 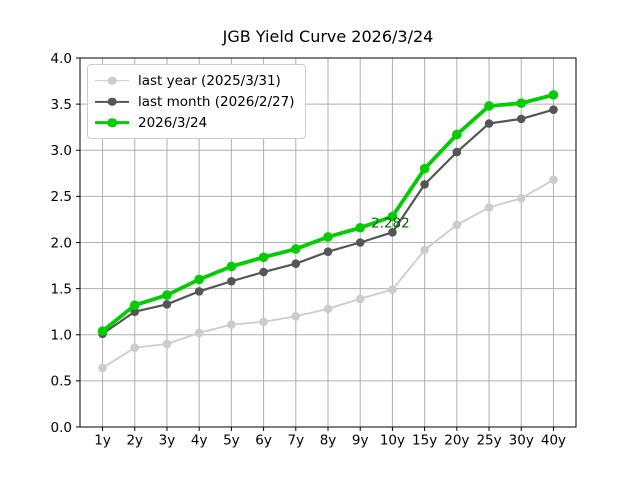 What do you see at coordinates (209, 80) in the screenshot?
I see `legend-label: last year (2025/3/31)` at bounding box center [209, 80].